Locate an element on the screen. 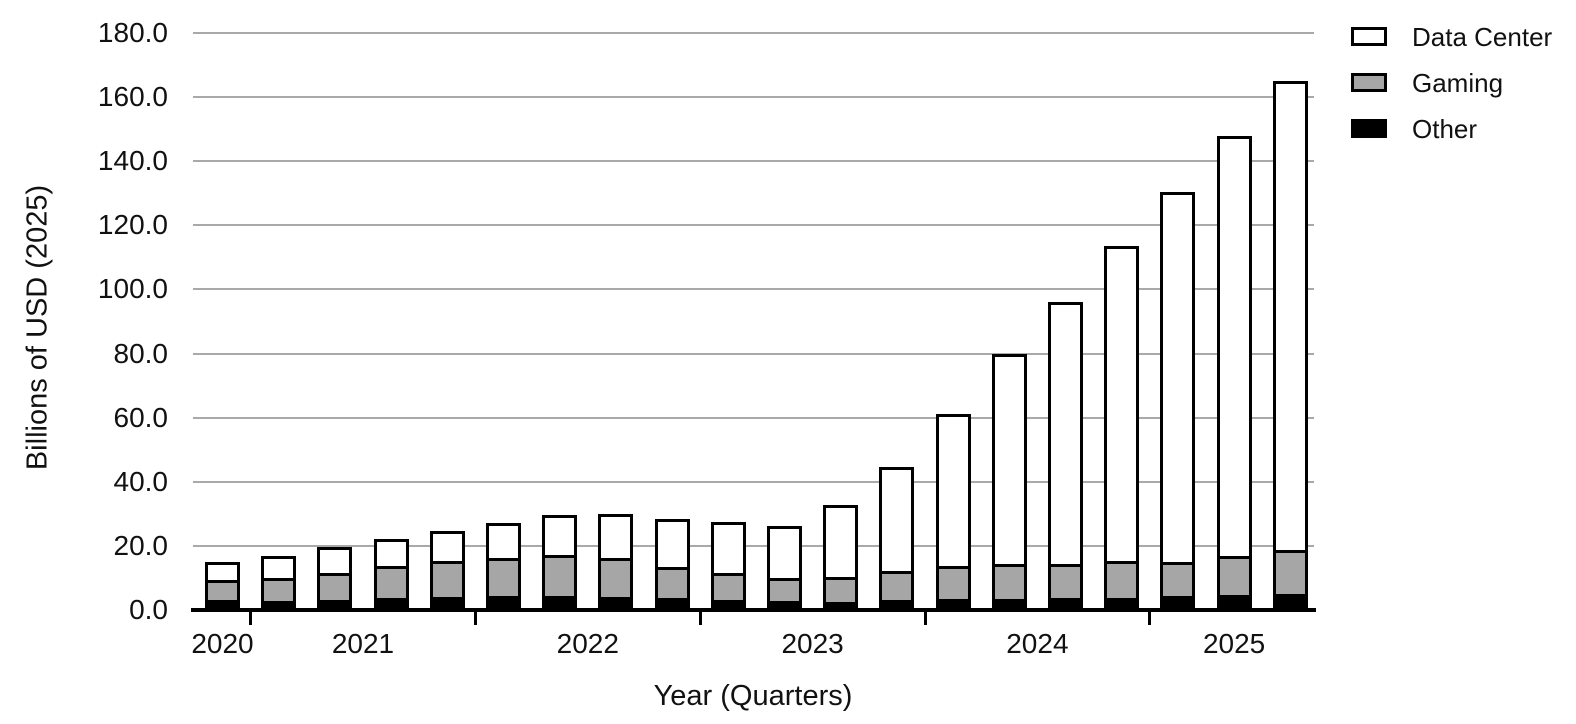  bar-2021-q3 is located at coordinates (391, 574).